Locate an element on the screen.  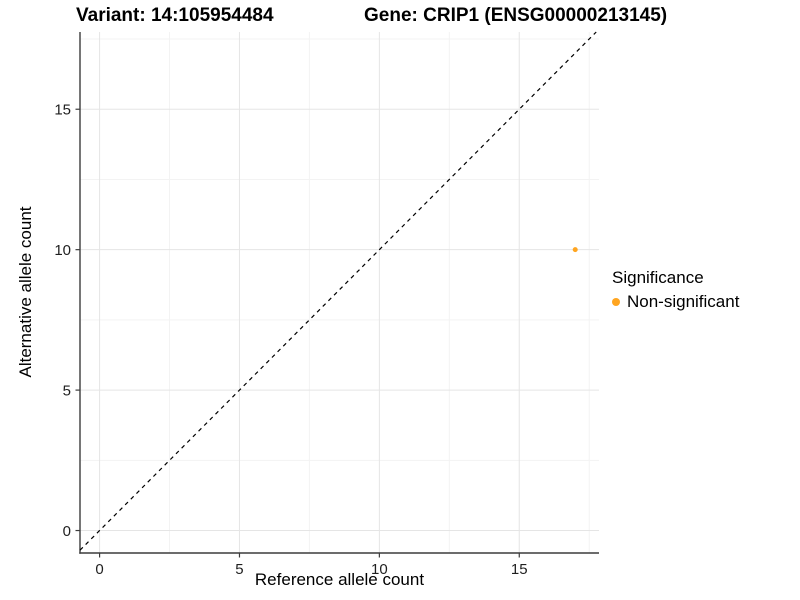
legend: Significance Non-significant is located at coordinates (675, 290).